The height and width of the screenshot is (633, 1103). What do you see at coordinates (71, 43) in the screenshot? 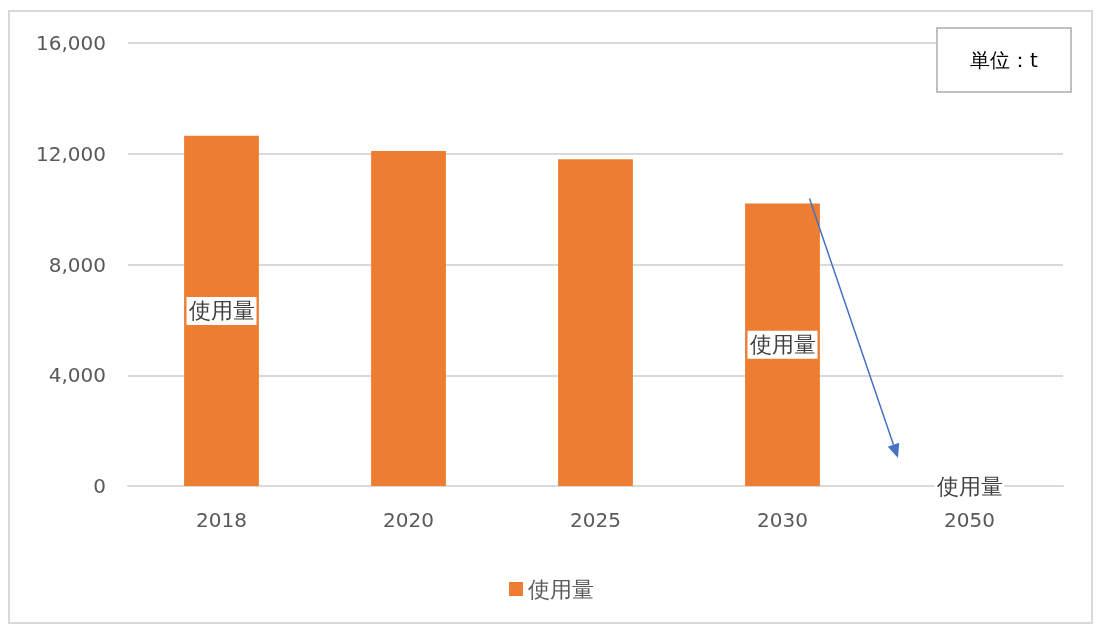
I see `y-tick-label: 16,000` at bounding box center [71, 43].